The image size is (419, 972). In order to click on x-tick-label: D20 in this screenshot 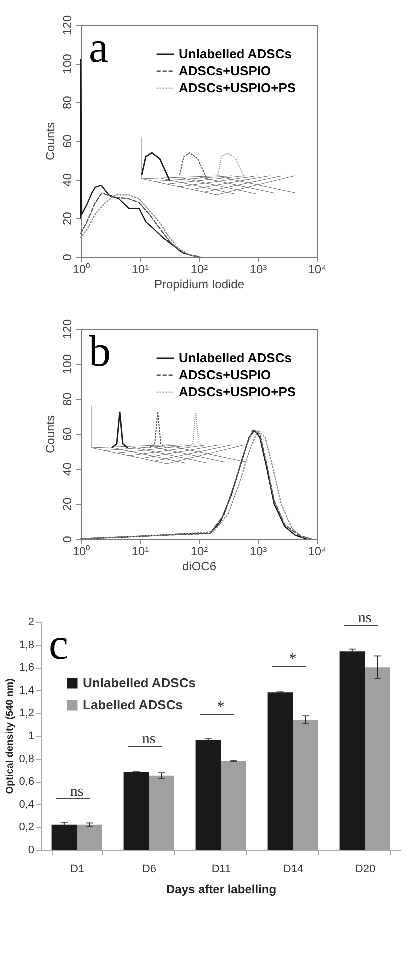, I will do `click(365, 870)`.